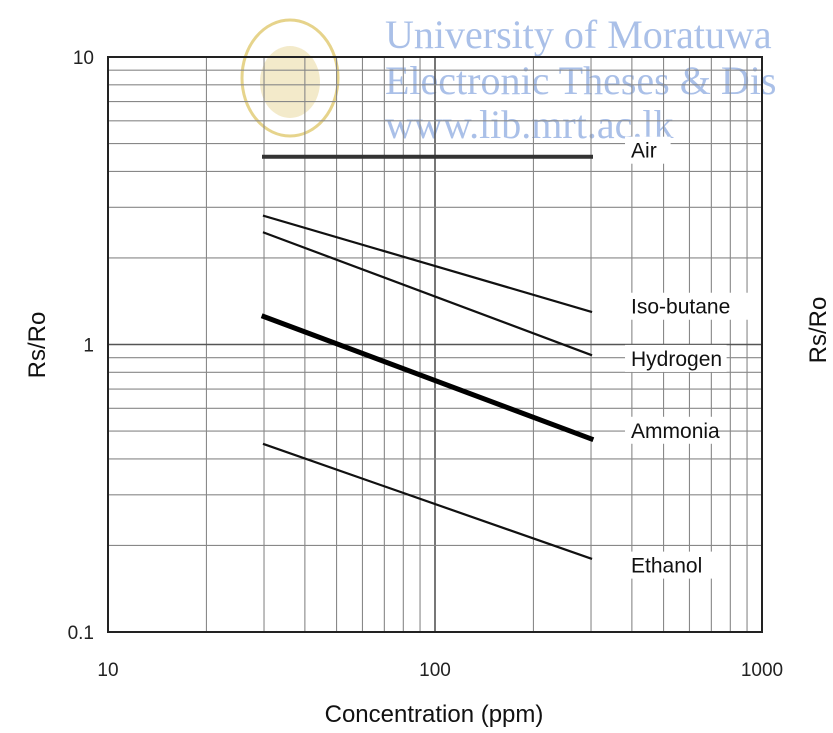 The width and height of the screenshot is (833, 733). What do you see at coordinates (435, 670) in the screenshot?
I see `x-tick-label: 100` at bounding box center [435, 670].